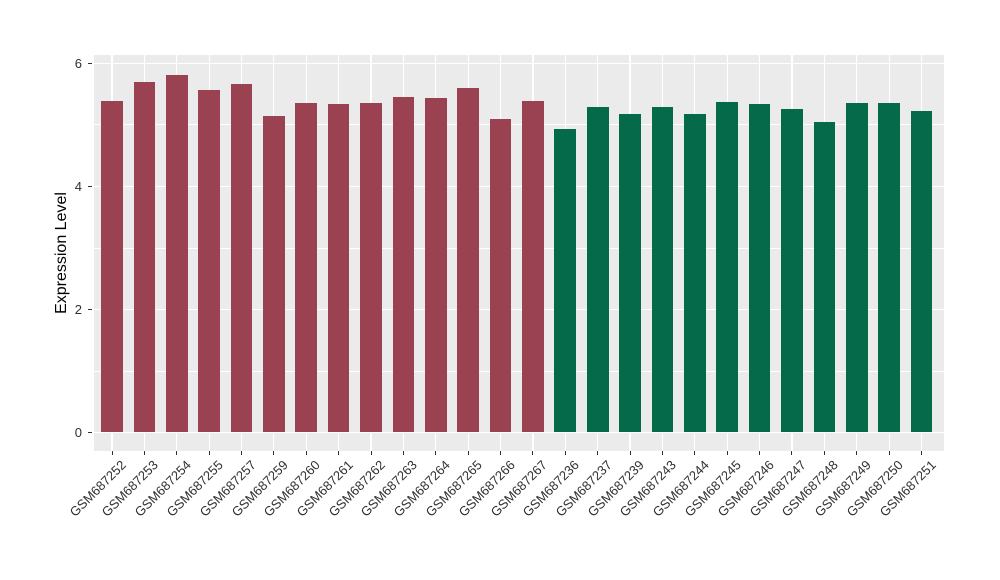 The width and height of the screenshot is (1000, 580). Describe the element at coordinates (209, 261) in the screenshot. I see `bar-GSM687255` at that location.